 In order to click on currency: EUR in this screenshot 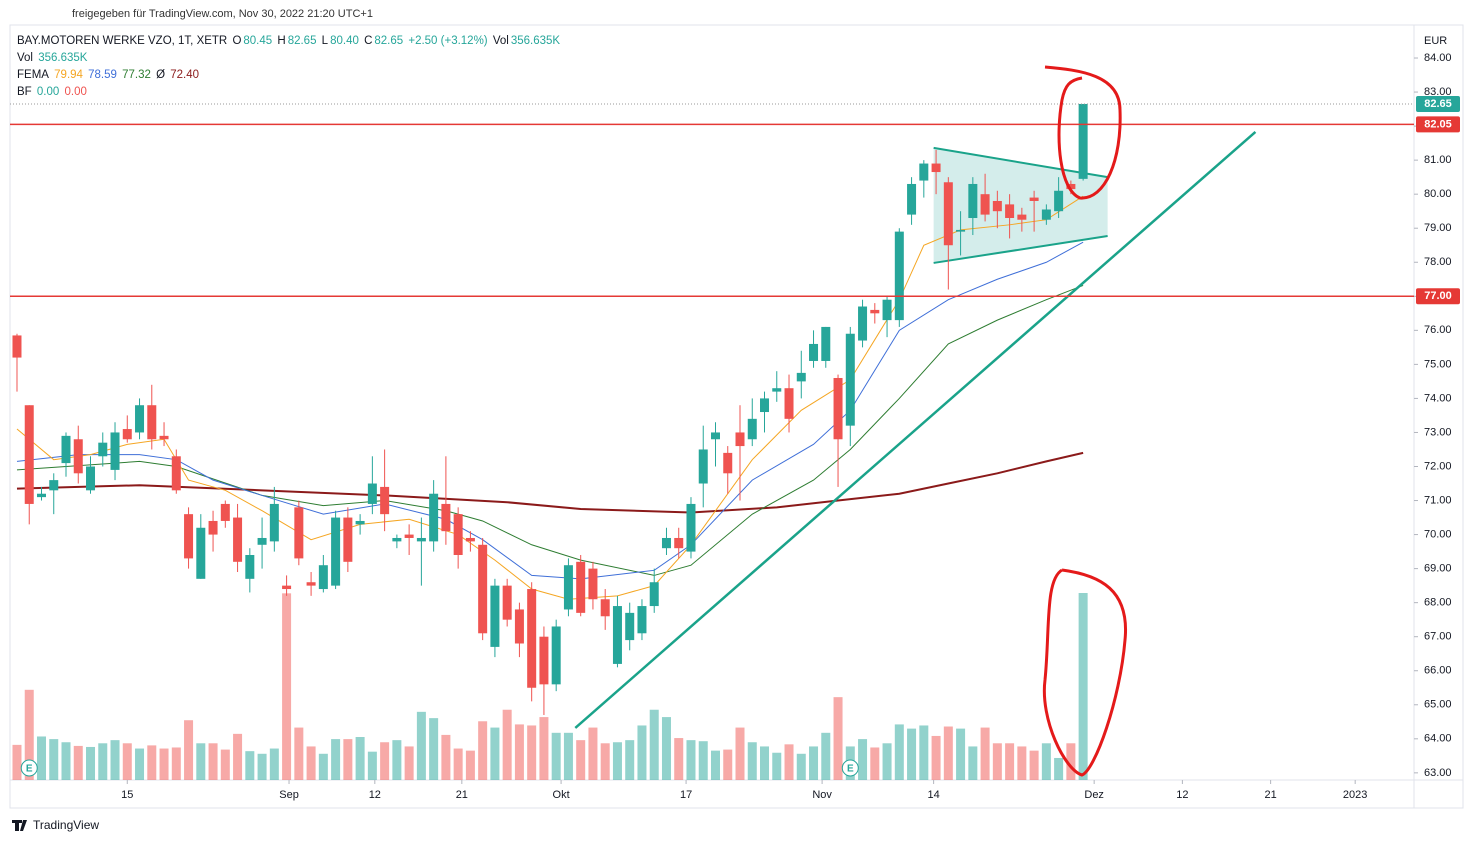, I will do `click(1435, 41)`.